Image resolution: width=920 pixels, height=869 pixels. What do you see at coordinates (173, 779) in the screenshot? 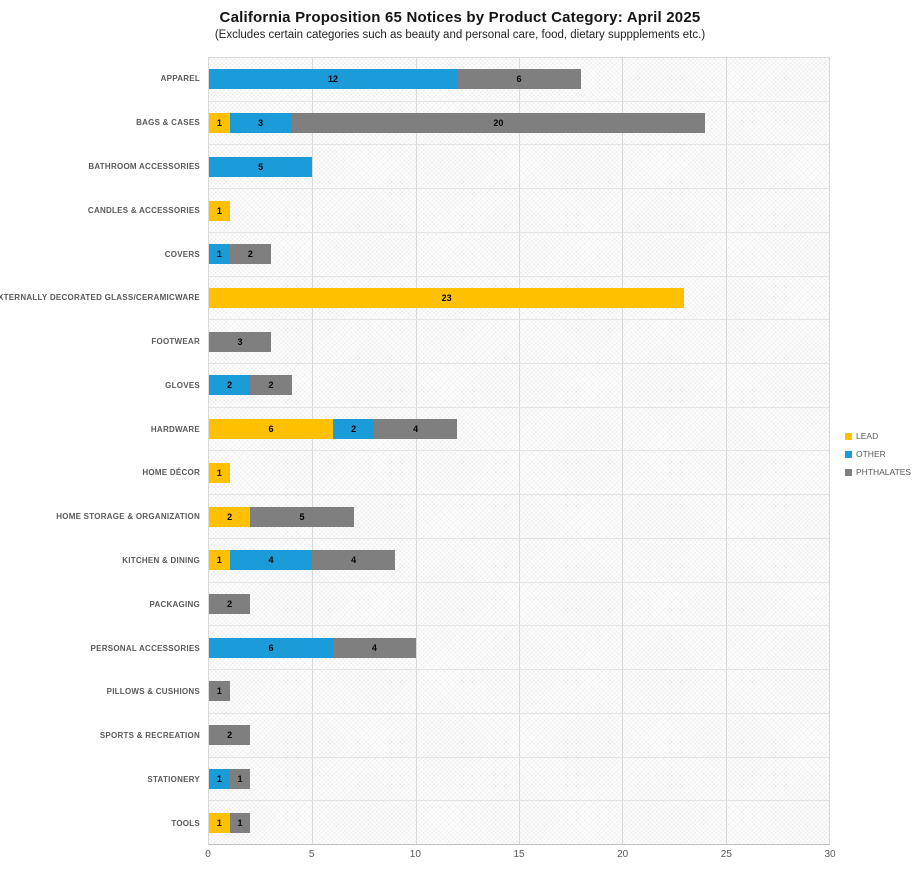
I see `category-label: STATIONERY` at bounding box center [173, 779].